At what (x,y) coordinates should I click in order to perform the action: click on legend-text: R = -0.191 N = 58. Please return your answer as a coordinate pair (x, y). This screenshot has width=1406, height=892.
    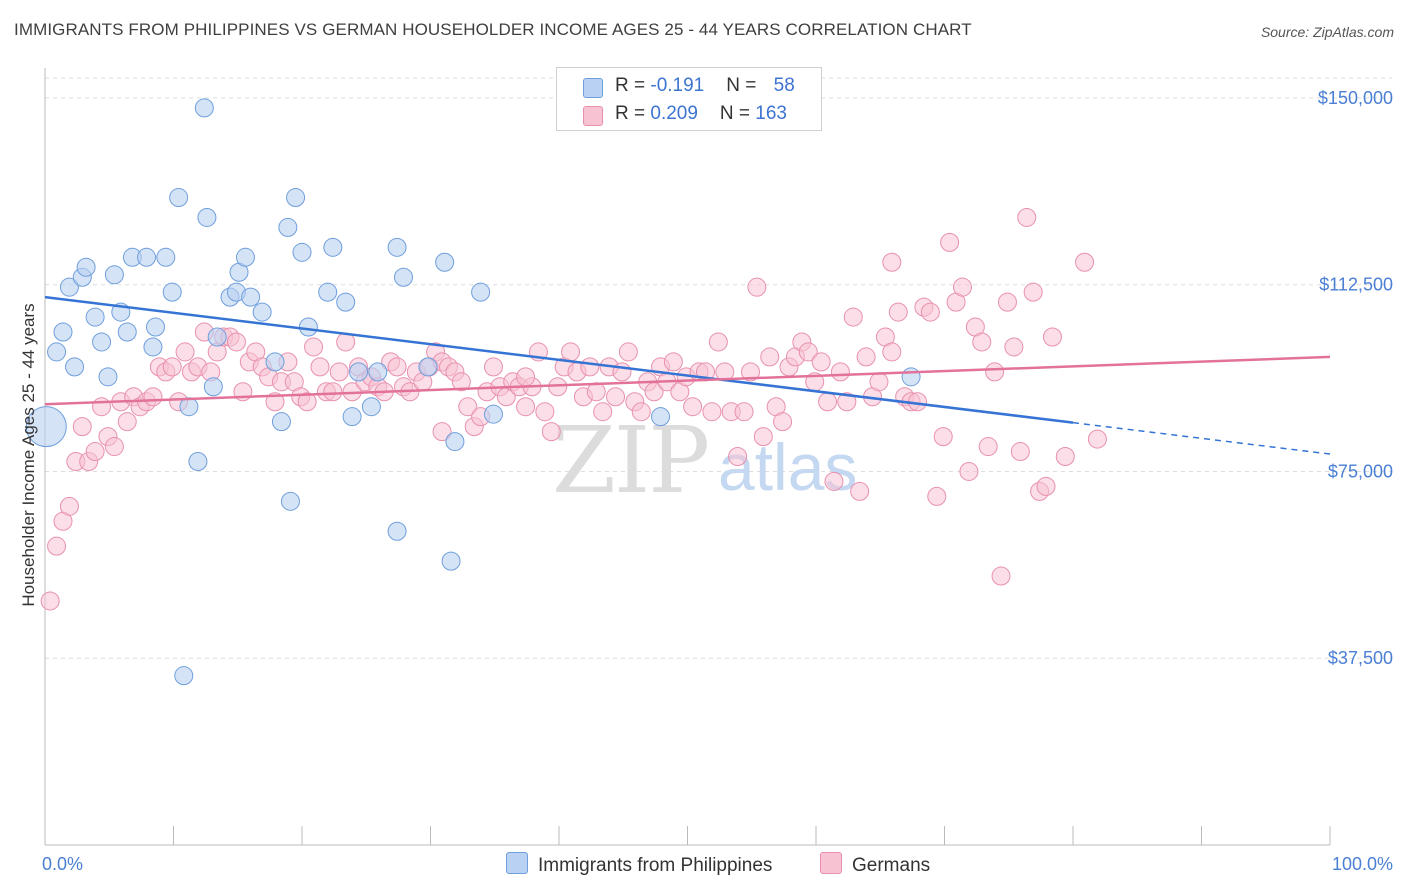
    Looking at the image, I should click on (705, 86).